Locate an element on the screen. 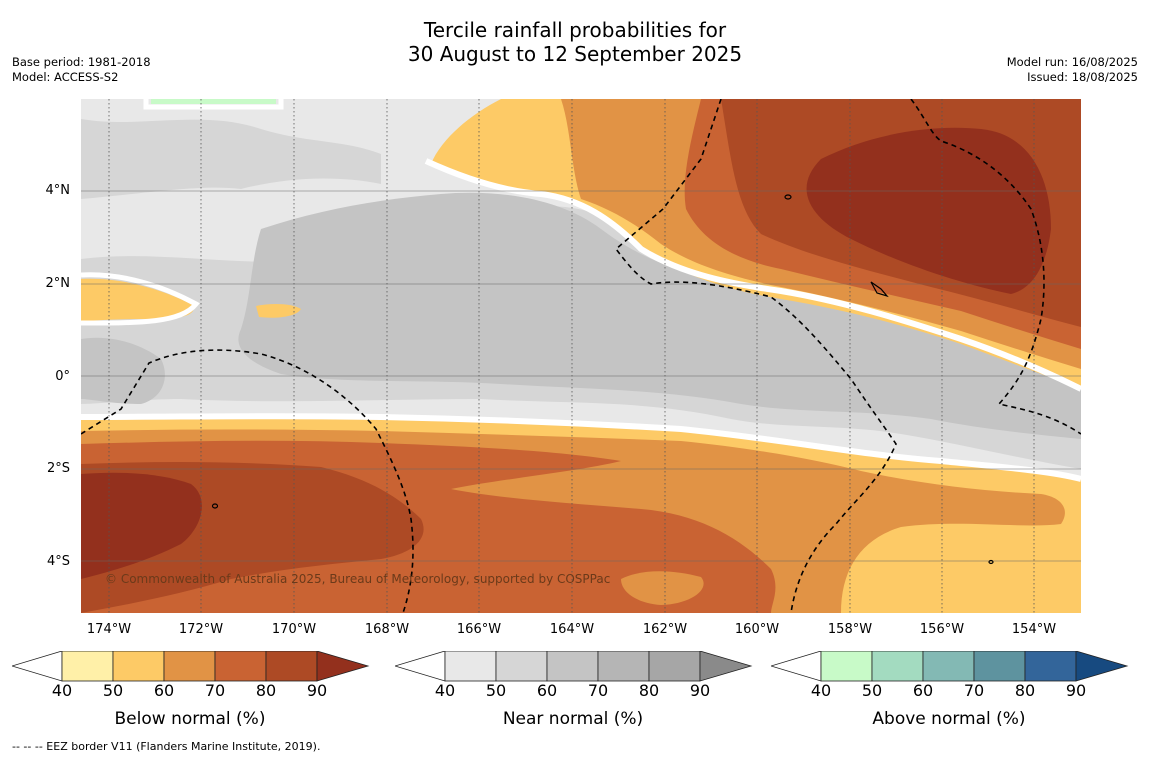 The height and width of the screenshot is (758, 1150). contour-boundary-west is located at coordinates (140, 299).